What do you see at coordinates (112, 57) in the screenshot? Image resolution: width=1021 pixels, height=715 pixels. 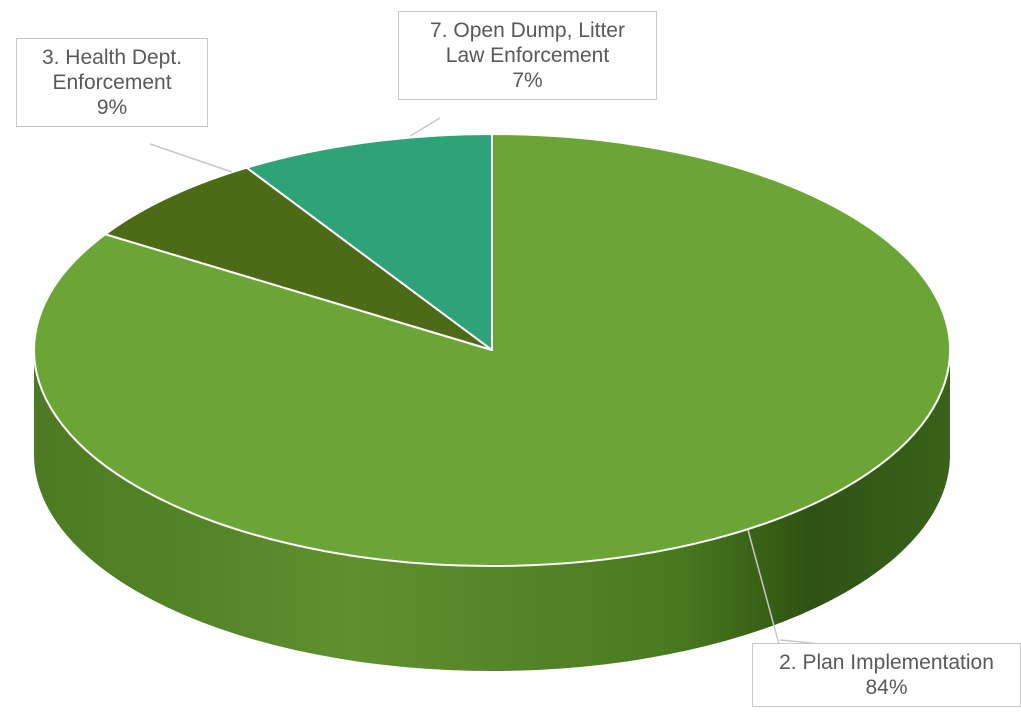 I see `data-label-health-dept-line1: 3. Health Dept.` at bounding box center [112, 57].